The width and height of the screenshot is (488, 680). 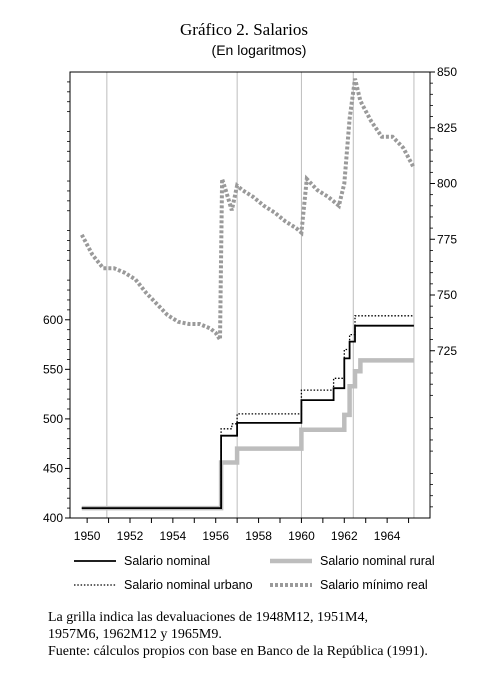 What do you see at coordinates (244, 29) in the screenshot?
I see `chart-title: Gráfico 2. Salarios` at bounding box center [244, 29].